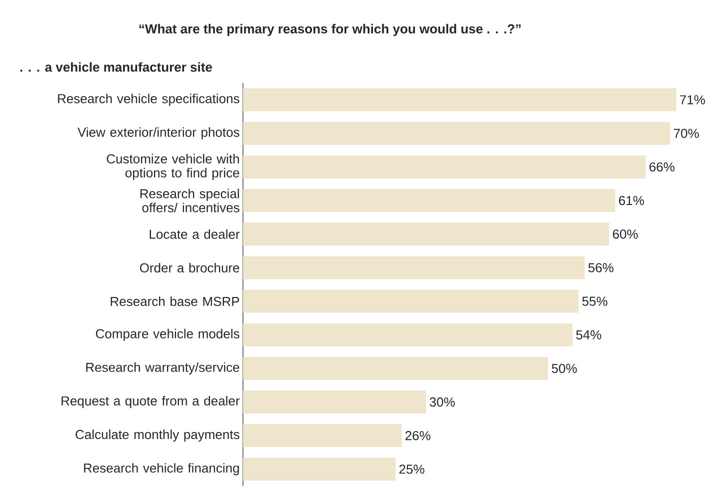  I want to click on data-label: 70%, so click(686, 133).